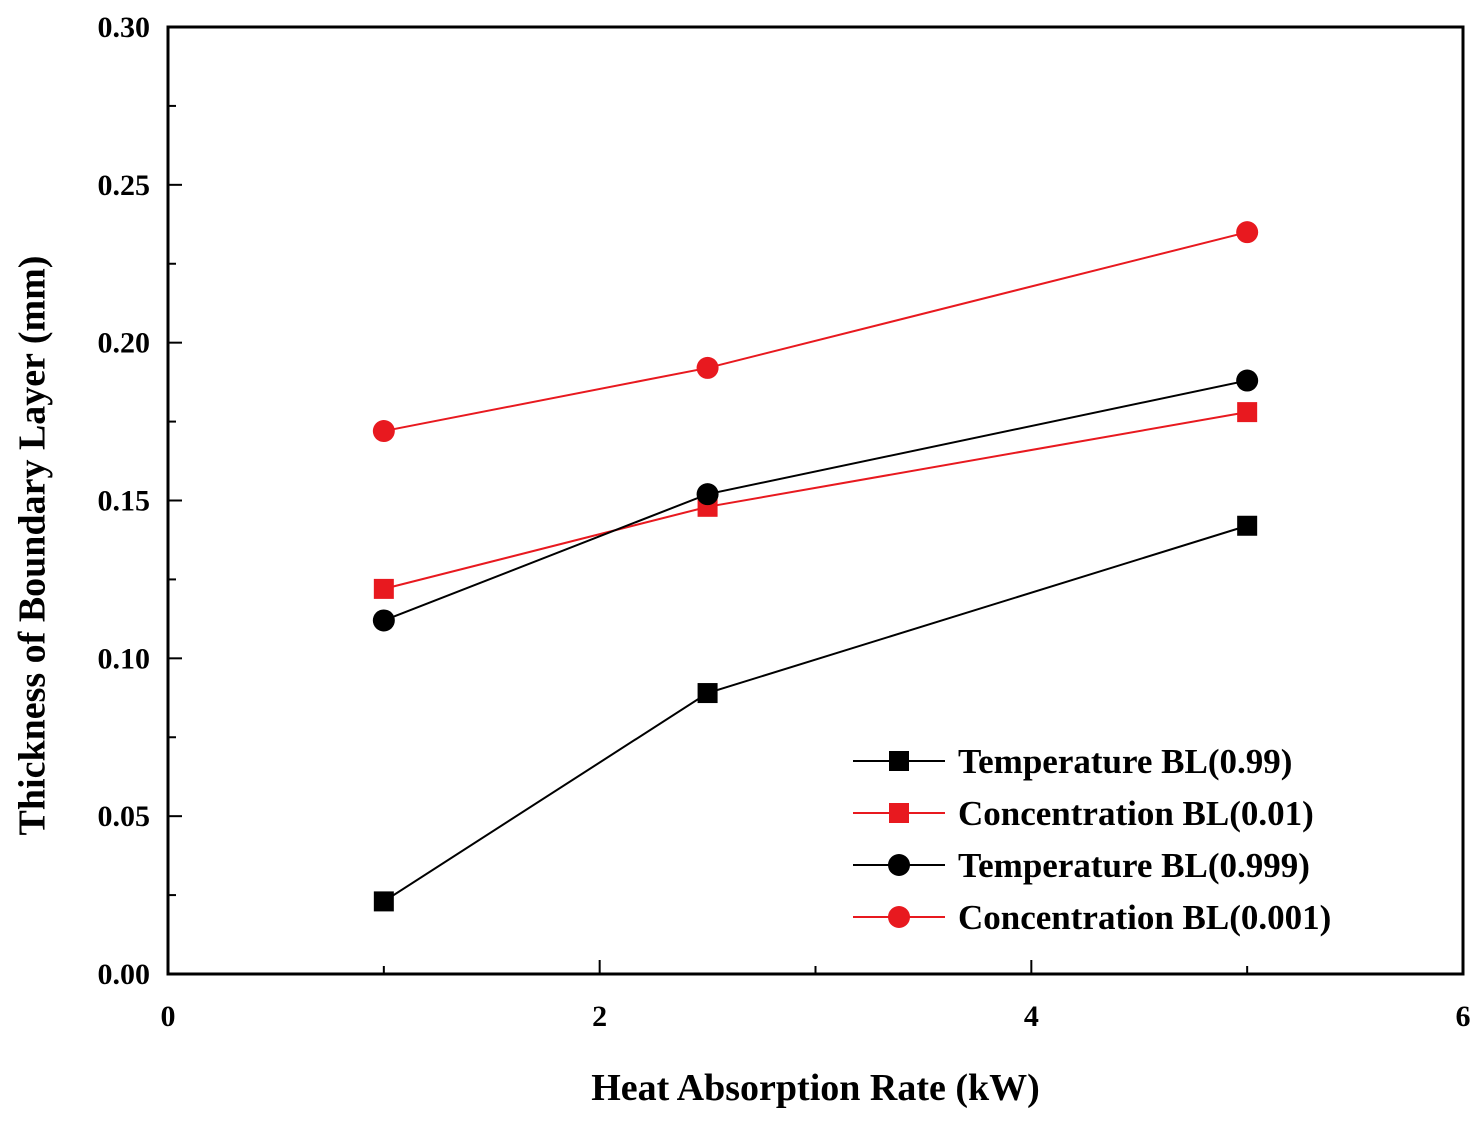 This screenshot has height=1124, width=1483. Describe the element at coordinates (124, 343) in the screenshot. I see `y-tick-label: 0.20` at that location.